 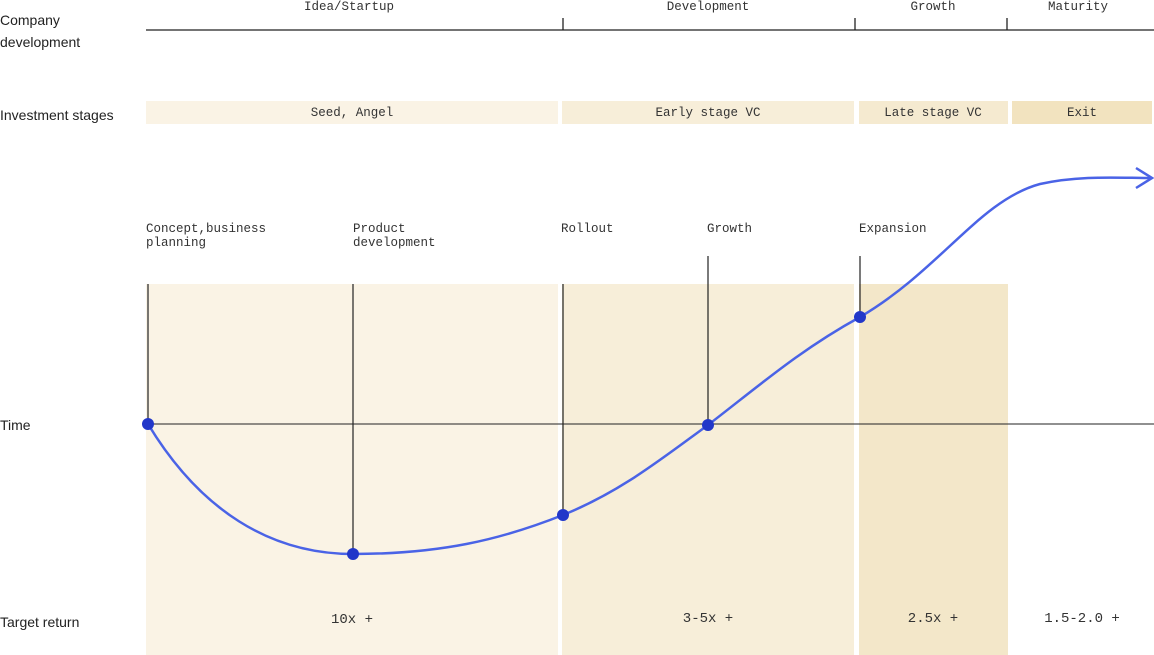 What do you see at coordinates (708, 7) in the screenshot?
I see `company-stage: Development` at bounding box center [708, 7].